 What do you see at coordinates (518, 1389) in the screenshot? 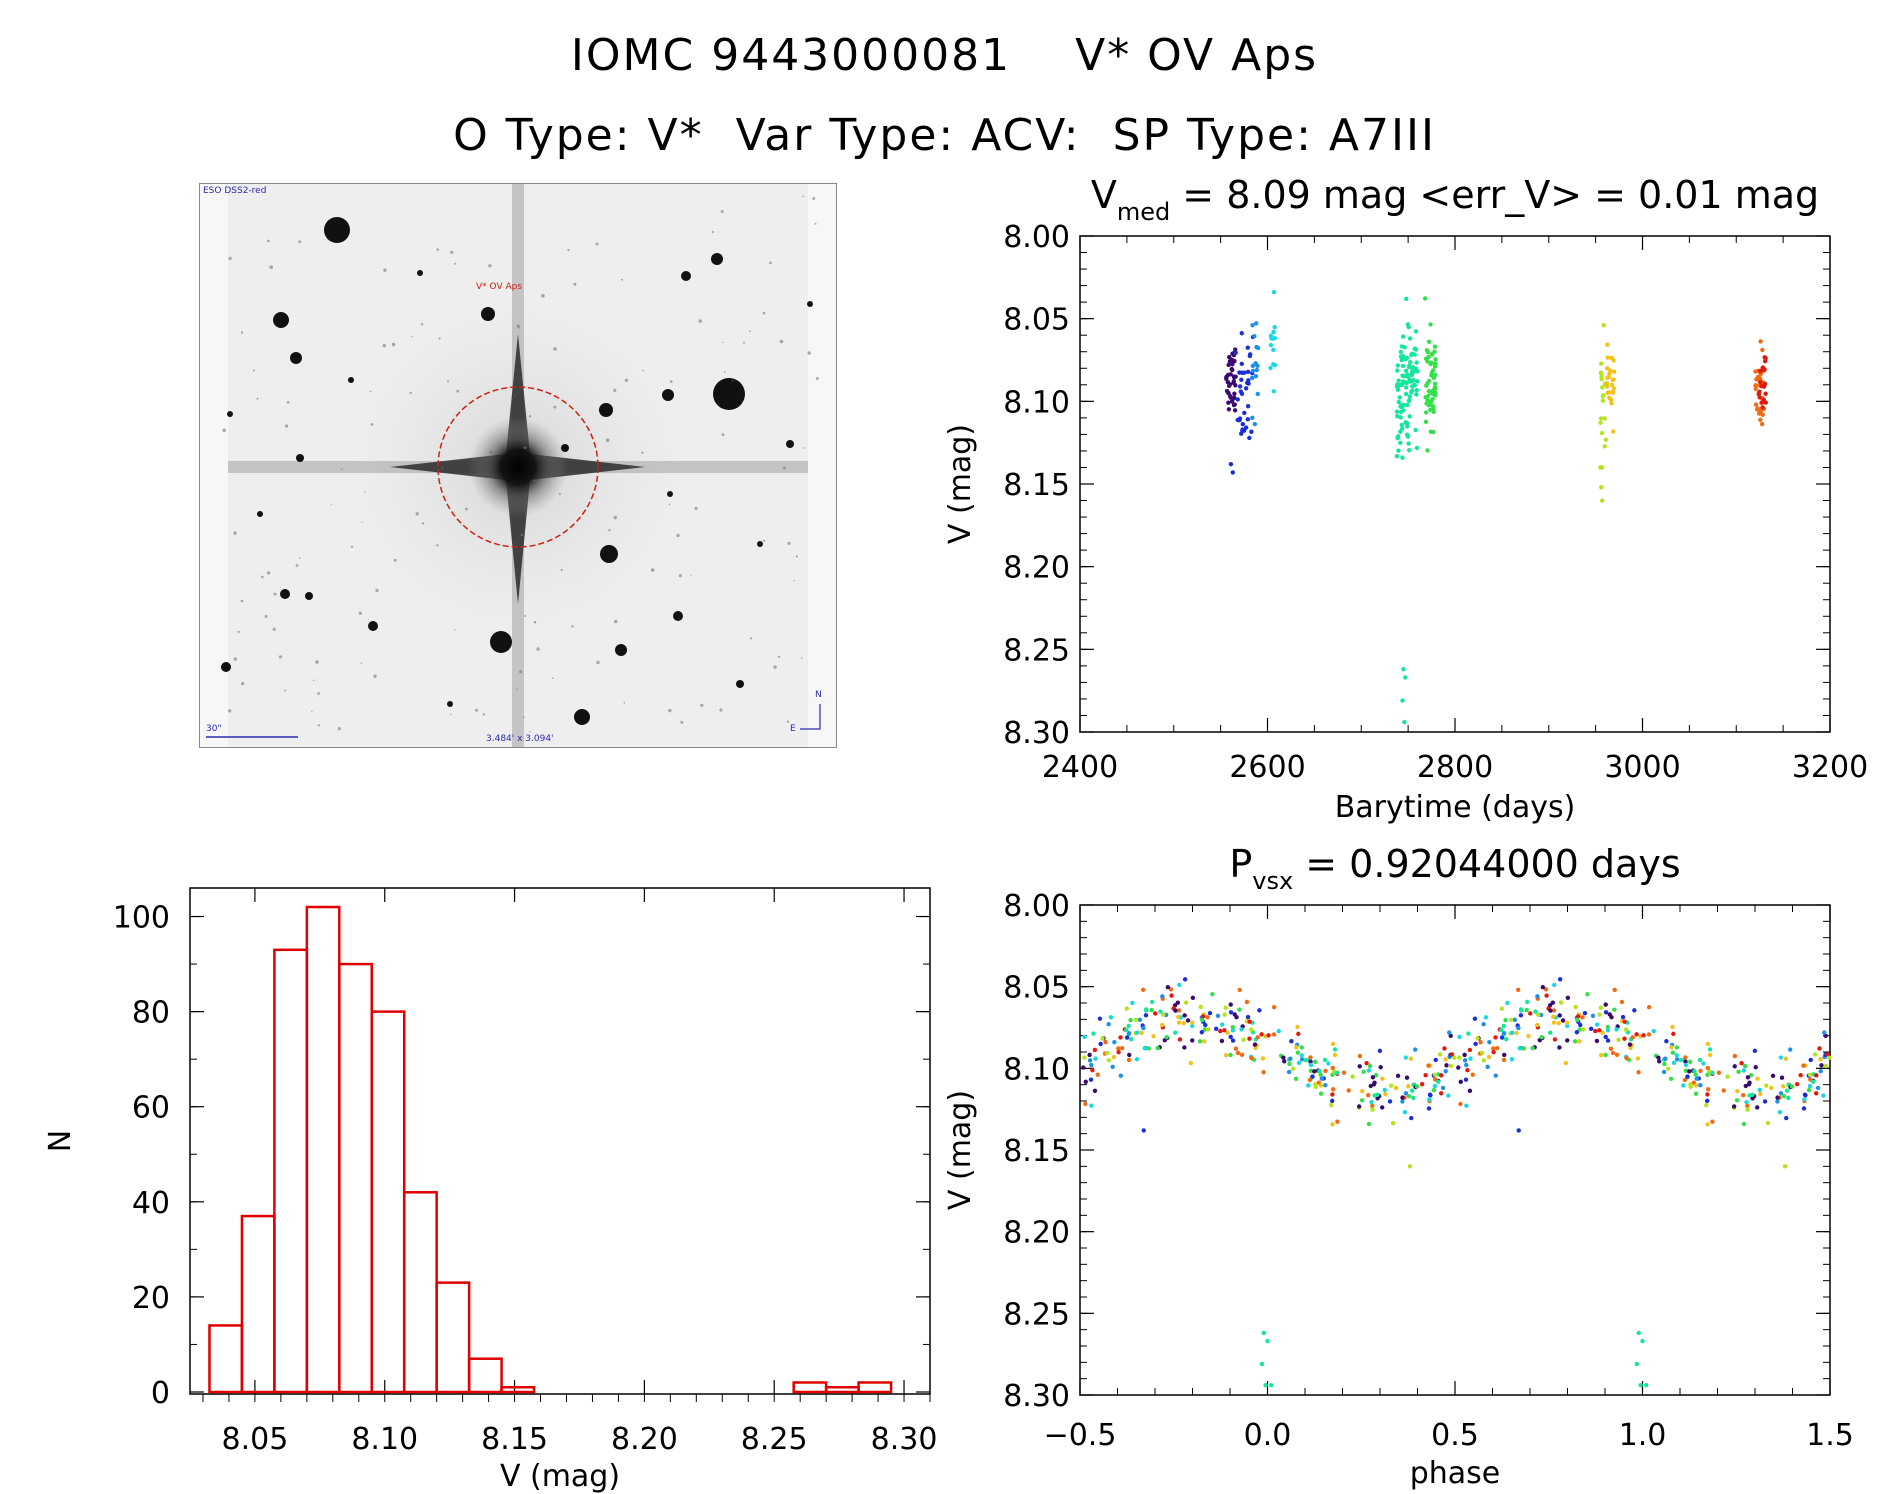
I see `histogram-bar` at bounding box center [518, 1389].